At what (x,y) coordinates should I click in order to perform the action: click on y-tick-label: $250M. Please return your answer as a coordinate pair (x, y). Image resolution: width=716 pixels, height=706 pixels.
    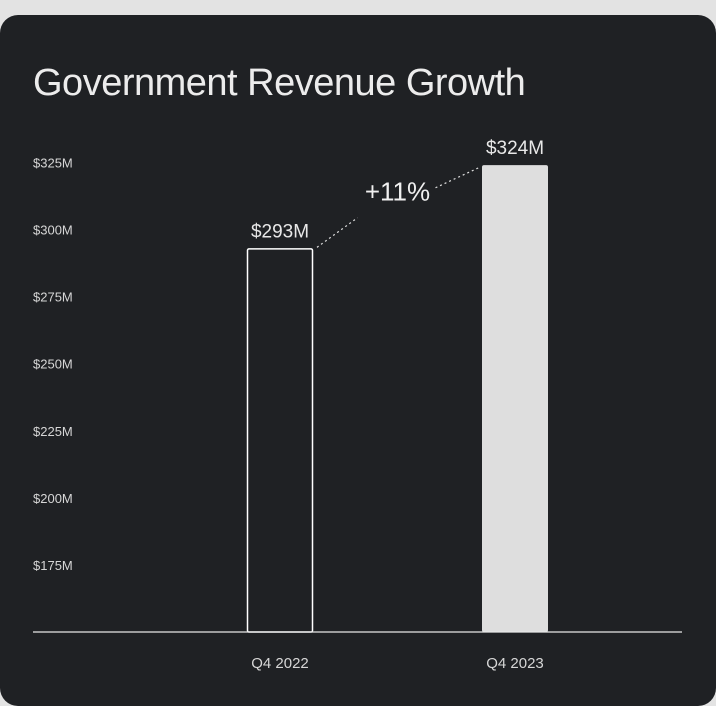
    Looking at the image, I should click on (53, 364).